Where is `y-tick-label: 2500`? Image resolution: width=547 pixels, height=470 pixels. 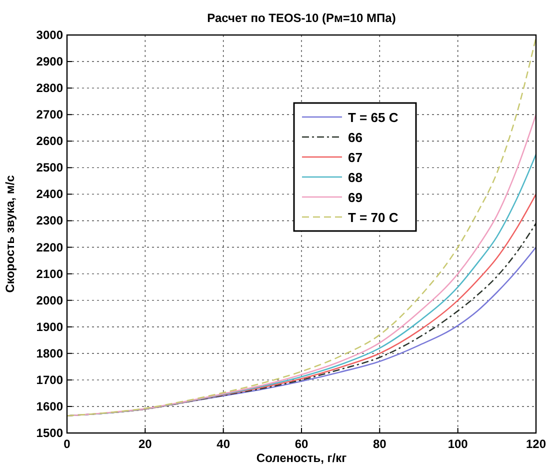 y-tick-label: 2500 is located at coordinates (50, 167).